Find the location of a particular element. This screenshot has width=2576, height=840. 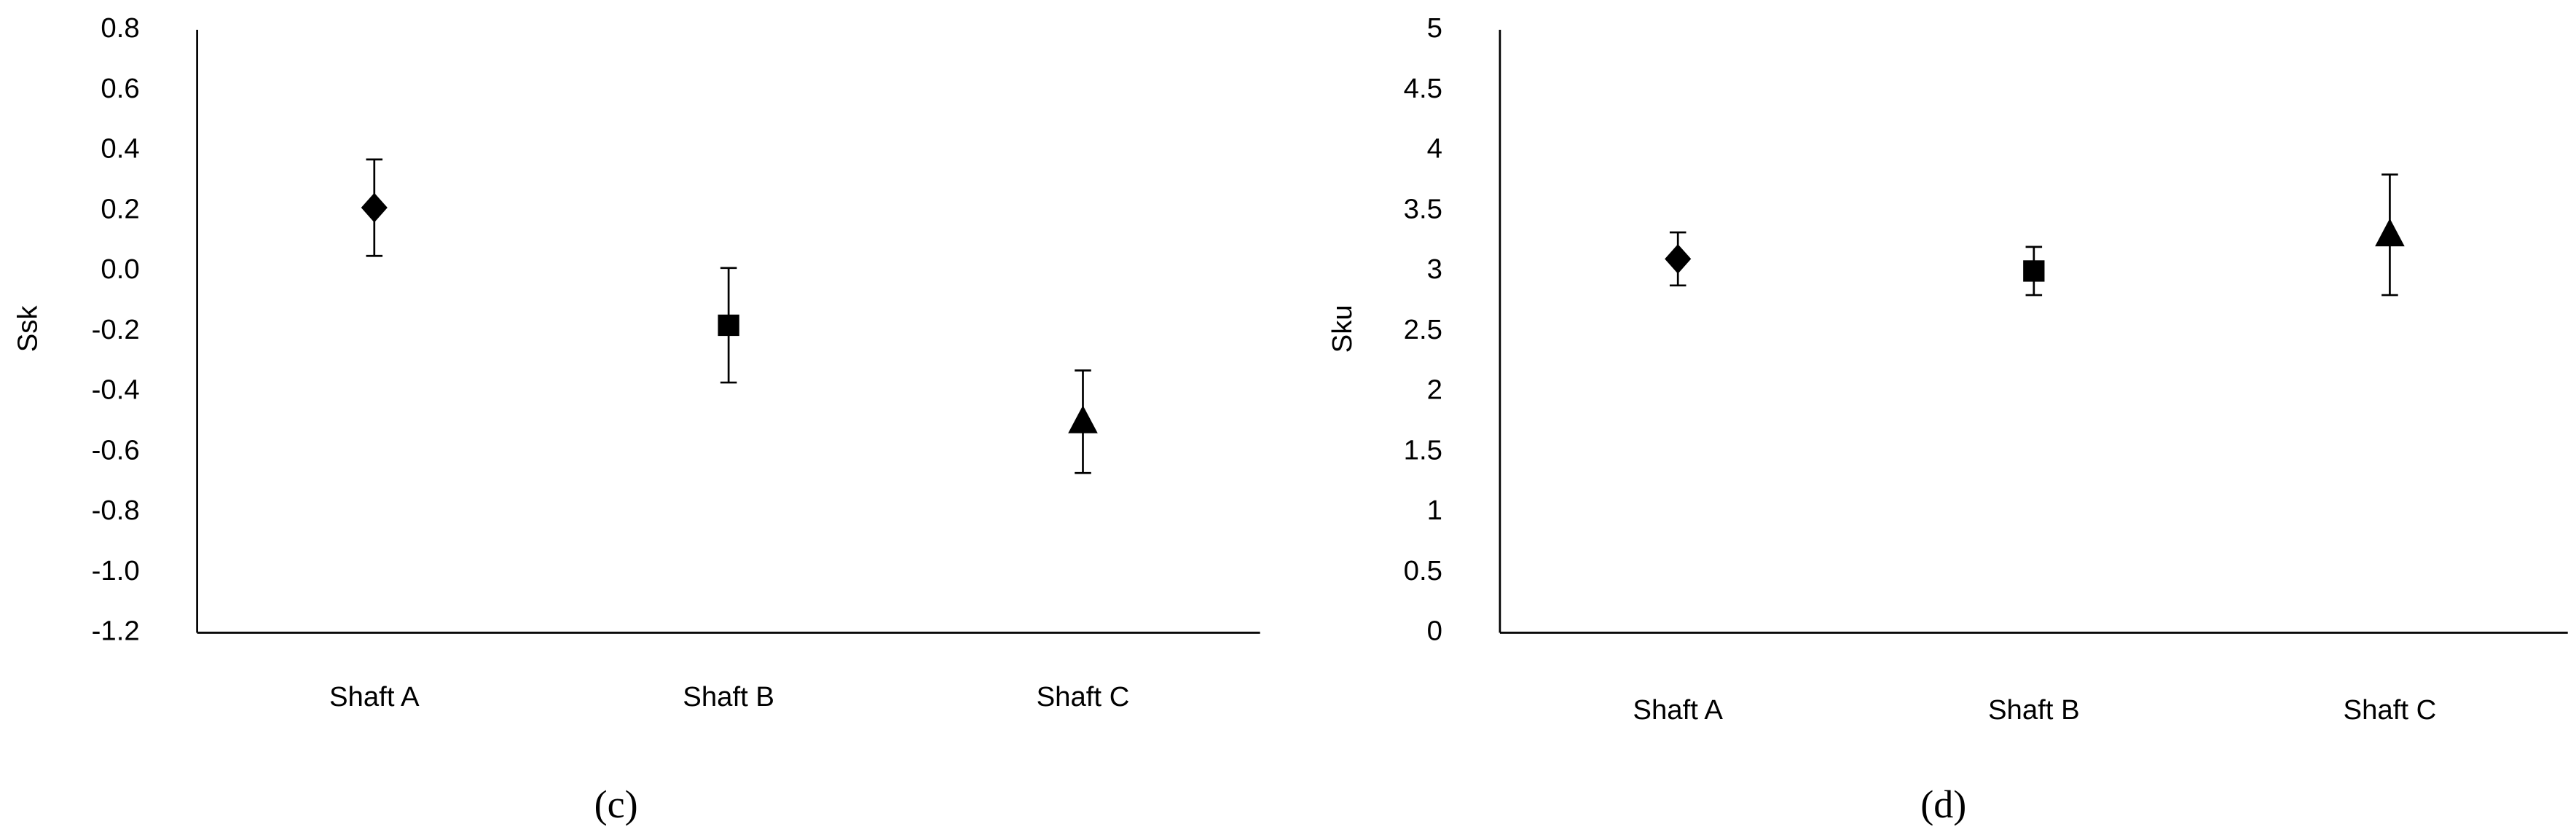

y-tick-label: 3 is located at coordinates (1434, 269).